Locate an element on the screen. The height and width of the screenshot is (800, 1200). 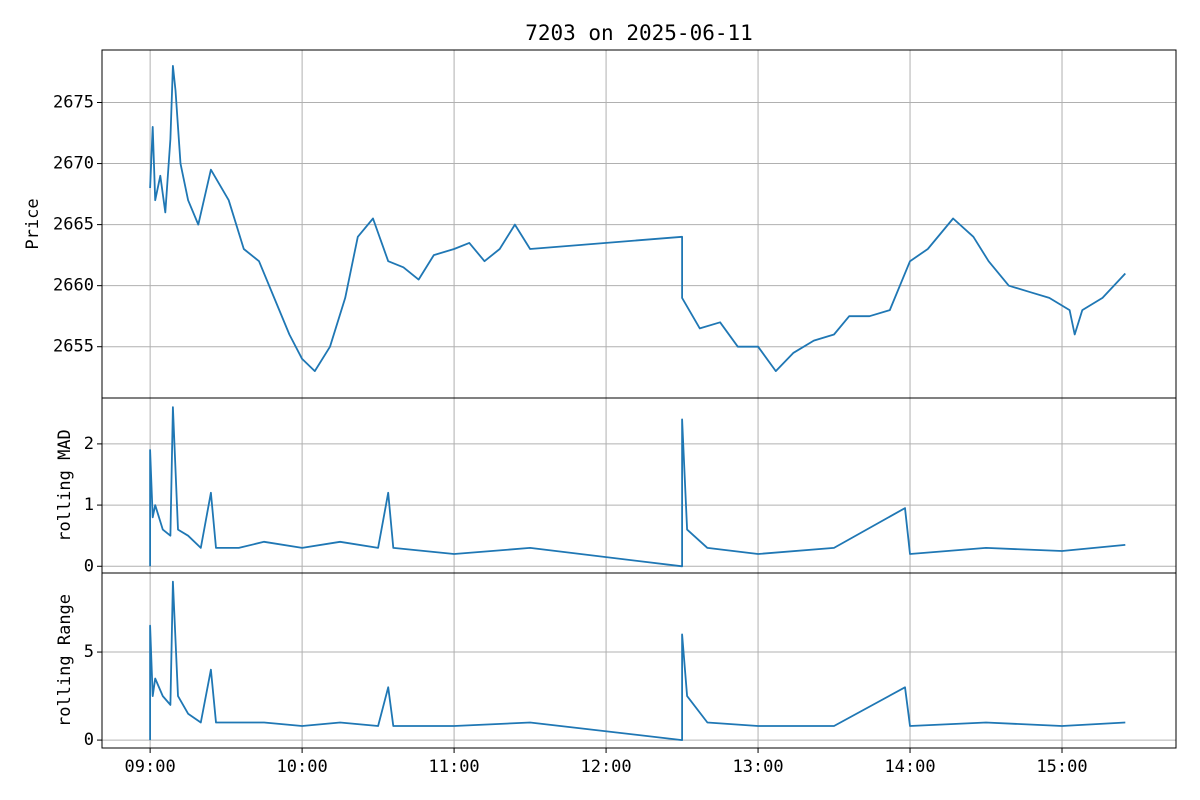
x-tick-label: 12:00 is located at coordinates (605, 767).